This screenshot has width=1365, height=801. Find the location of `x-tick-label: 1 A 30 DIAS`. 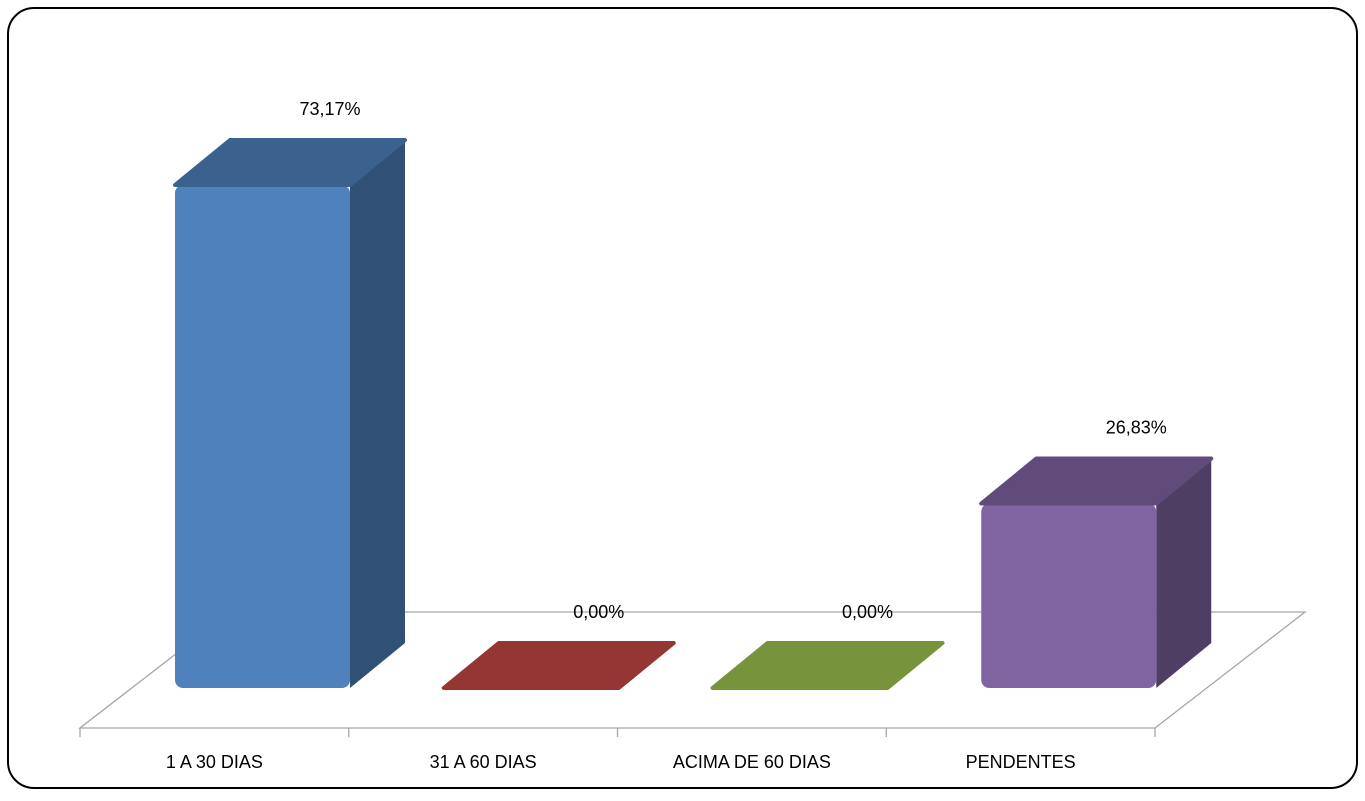

x-tick-label: 1 A 30 DIAS is located at coordinates (214, 762).